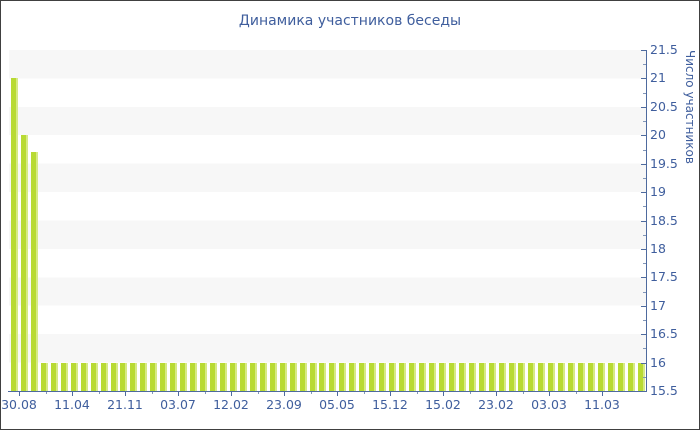  What do you see at coordinates (664, 163) in the screenshot?
I see `y-tick-label: 19.5` at bounding box center [664, 163].